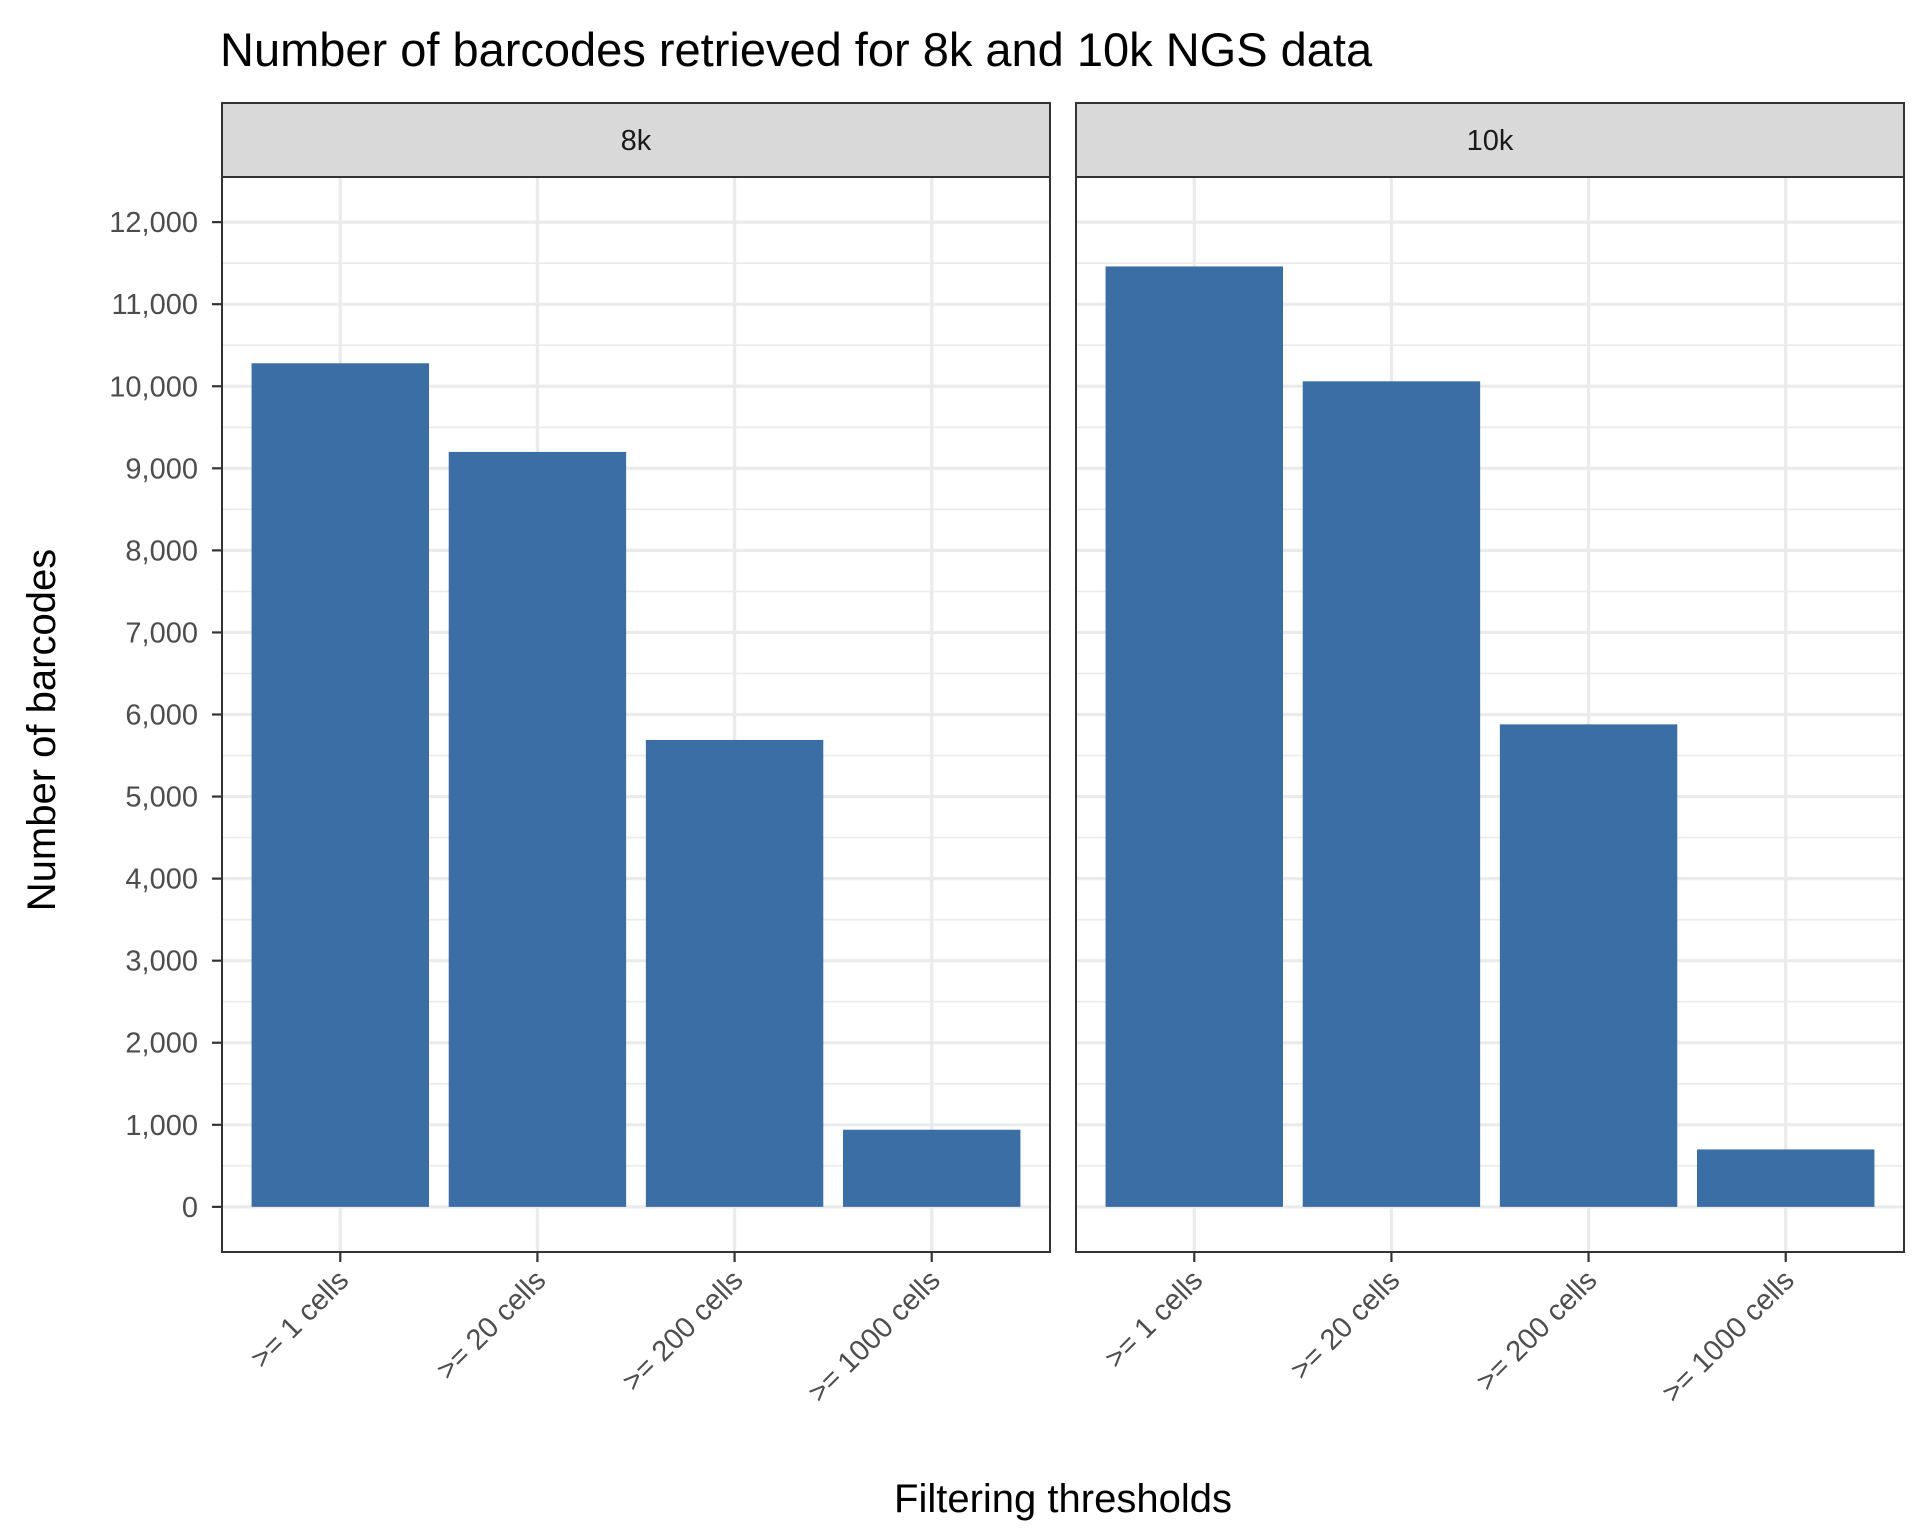 The image size is (1920, 1536). I want to click on y-tick-label: 7,000, so click(161, 633).